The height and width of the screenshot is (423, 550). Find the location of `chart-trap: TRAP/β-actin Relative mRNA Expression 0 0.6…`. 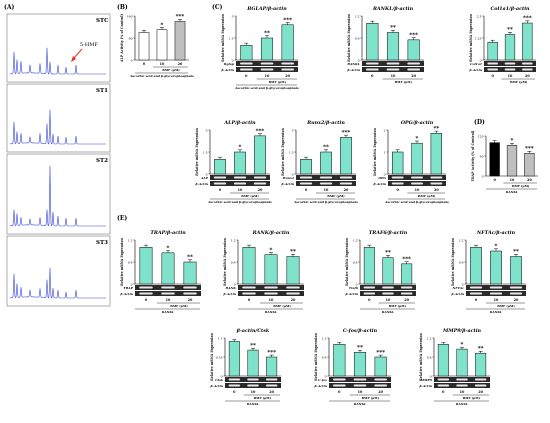

chart-trap: TRAP/β-actin Relative mRNA Expression 0 0.6… is located at coordinates (160, 272).